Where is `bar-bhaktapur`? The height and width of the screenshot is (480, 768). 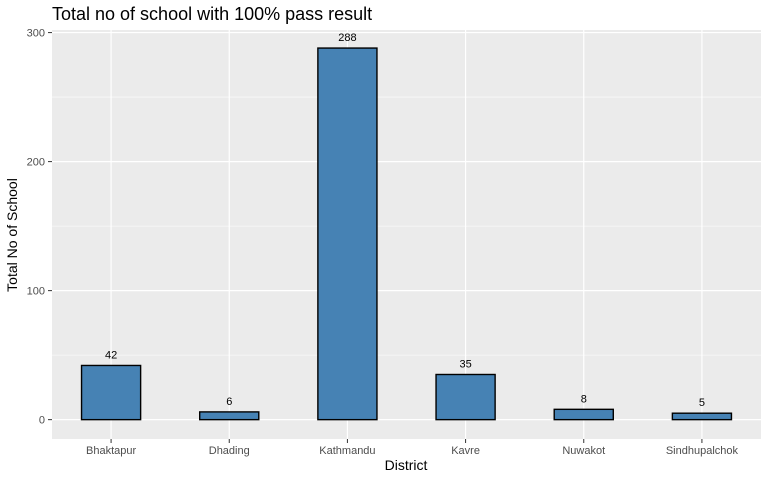
bar-bhaktapur is located at coordinates (111, 392).